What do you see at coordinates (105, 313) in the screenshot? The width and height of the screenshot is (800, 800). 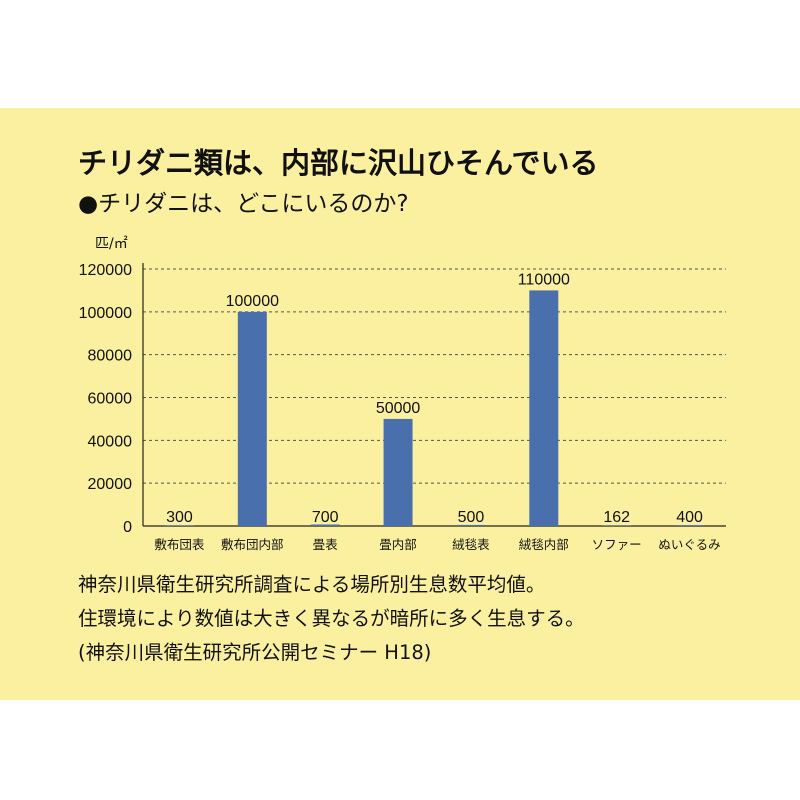 I see `y-tick-label: 100000` at bounding box center [105, 313].